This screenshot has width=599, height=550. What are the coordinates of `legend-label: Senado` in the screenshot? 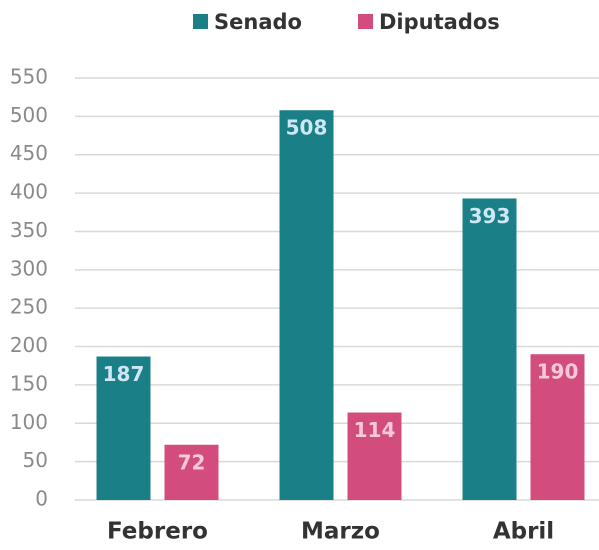 It's located at (258, 22).